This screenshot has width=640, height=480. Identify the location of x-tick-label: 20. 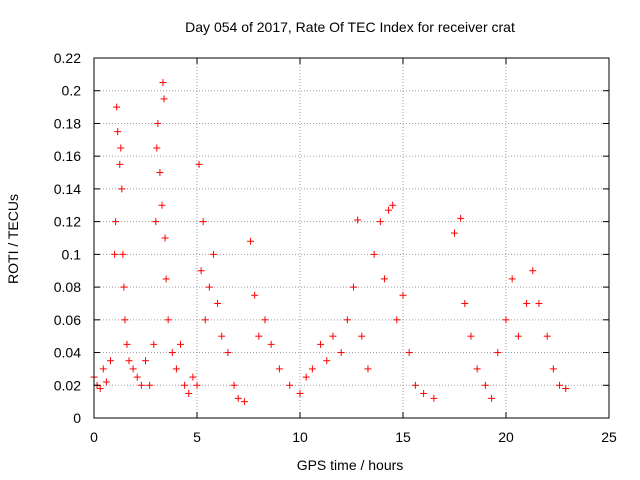
(506, 437).